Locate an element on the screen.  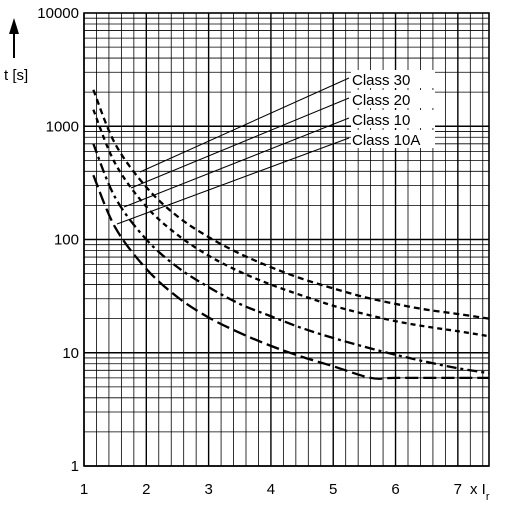
x-axis-label-main: x I is located at coordinates (478, 489).